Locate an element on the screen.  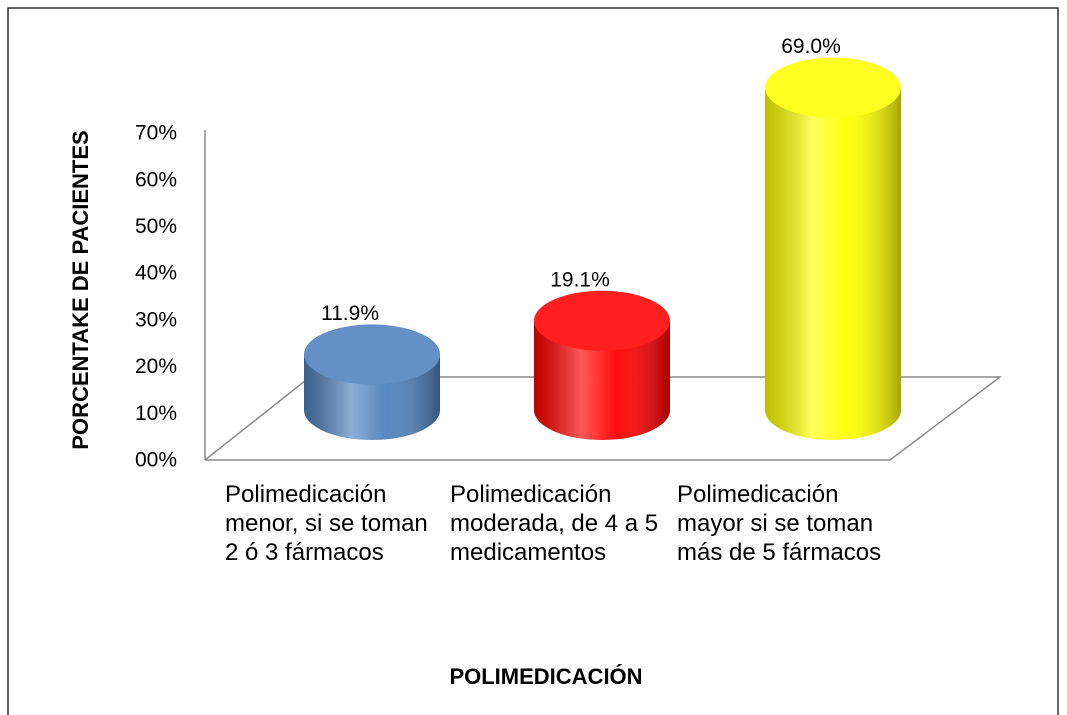
y-tick-label: 00% is located at coordinates (156, 460).